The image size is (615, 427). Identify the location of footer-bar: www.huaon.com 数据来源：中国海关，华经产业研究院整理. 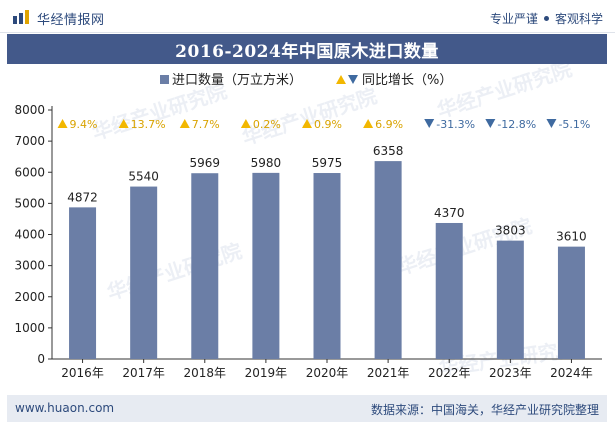
(307, 408).